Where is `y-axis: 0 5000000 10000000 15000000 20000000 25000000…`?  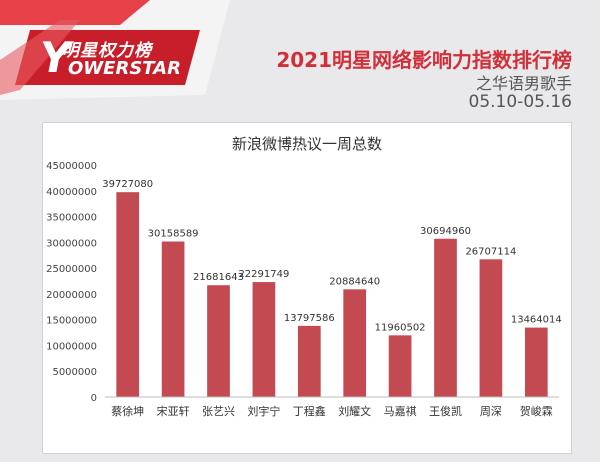
y-axis: 0 5000000 10000000 15000000 20000000 25000000… is located at coordinates (71, 282).